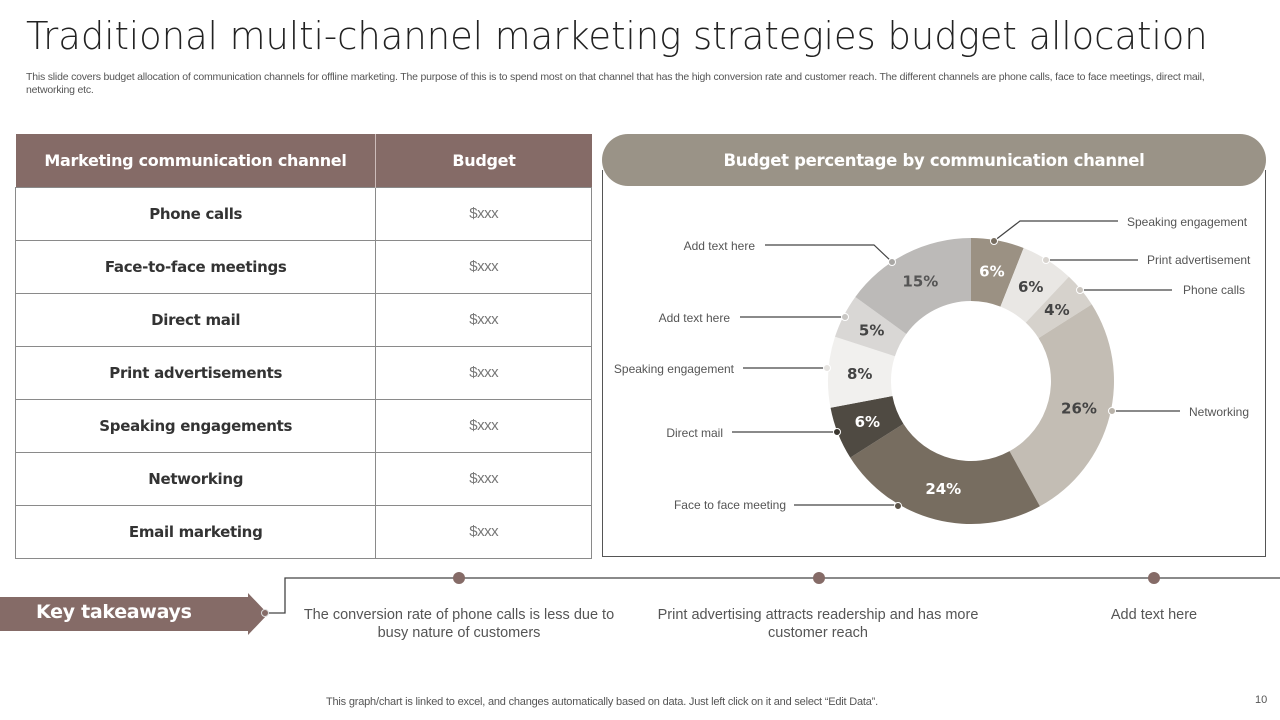 The image size is (1280, 720). I want to click on channel-cell: Networking, so click(195, 478).